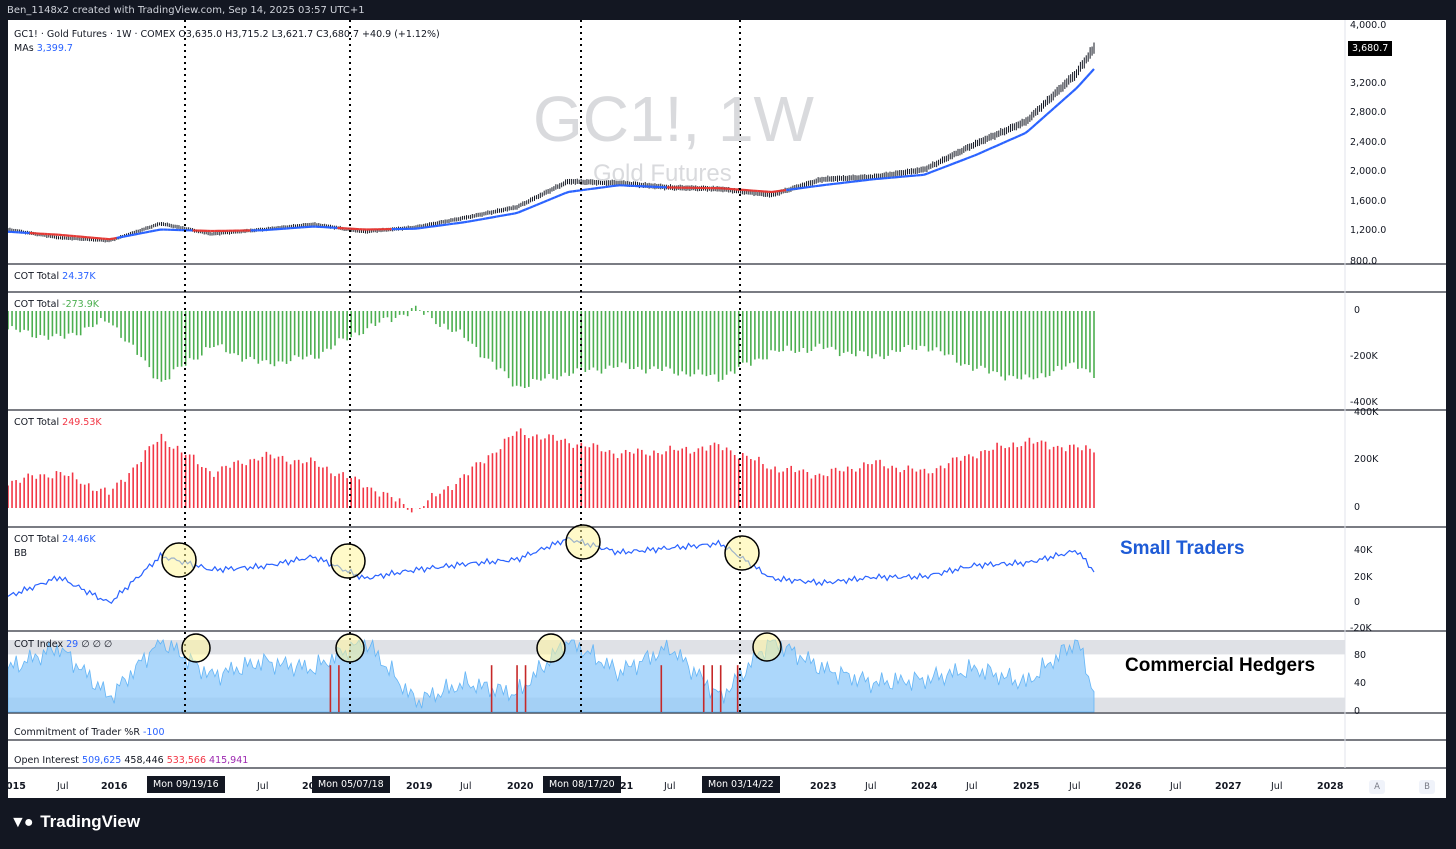 This screenshot has width=1456, height=849. Describe the element at coordinates (57, 304) in the screenshot. I see `cot2-legend: COT Total -273.9K` at that location.